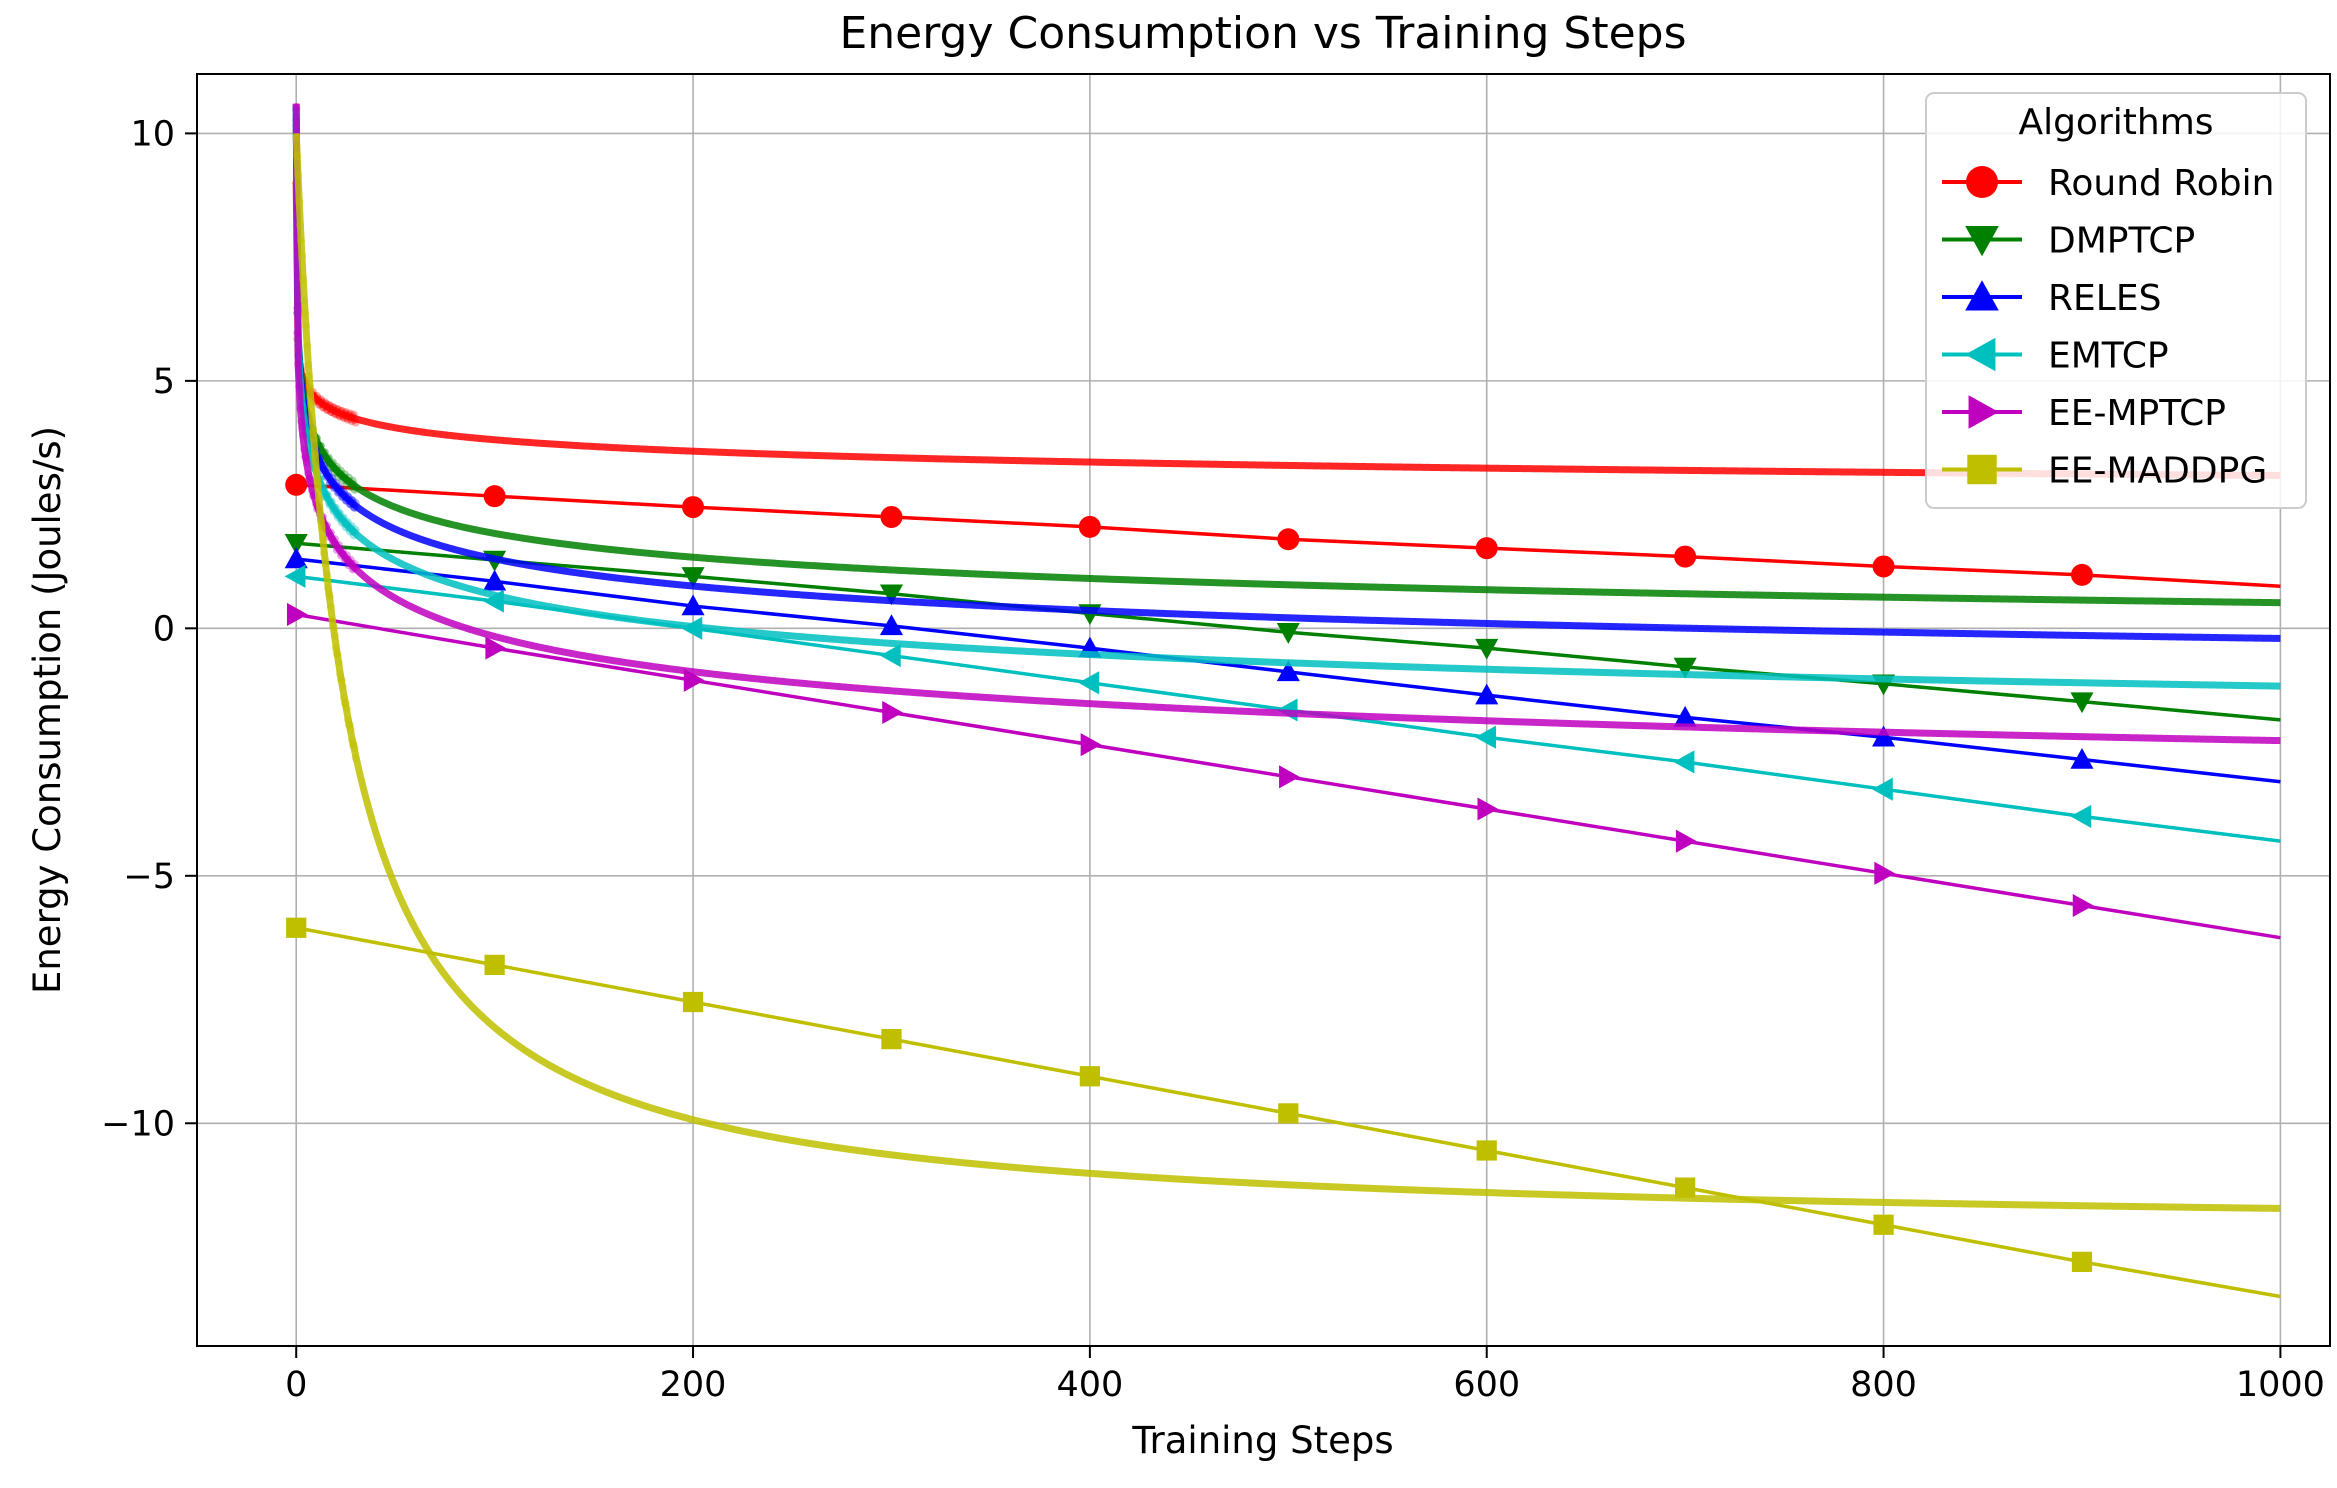 This screenshot has width=2337, height=1488. Describe the element at coordinates (2280, 1385) in the screenshot. I see `x-tick-label: 1000` at that location.